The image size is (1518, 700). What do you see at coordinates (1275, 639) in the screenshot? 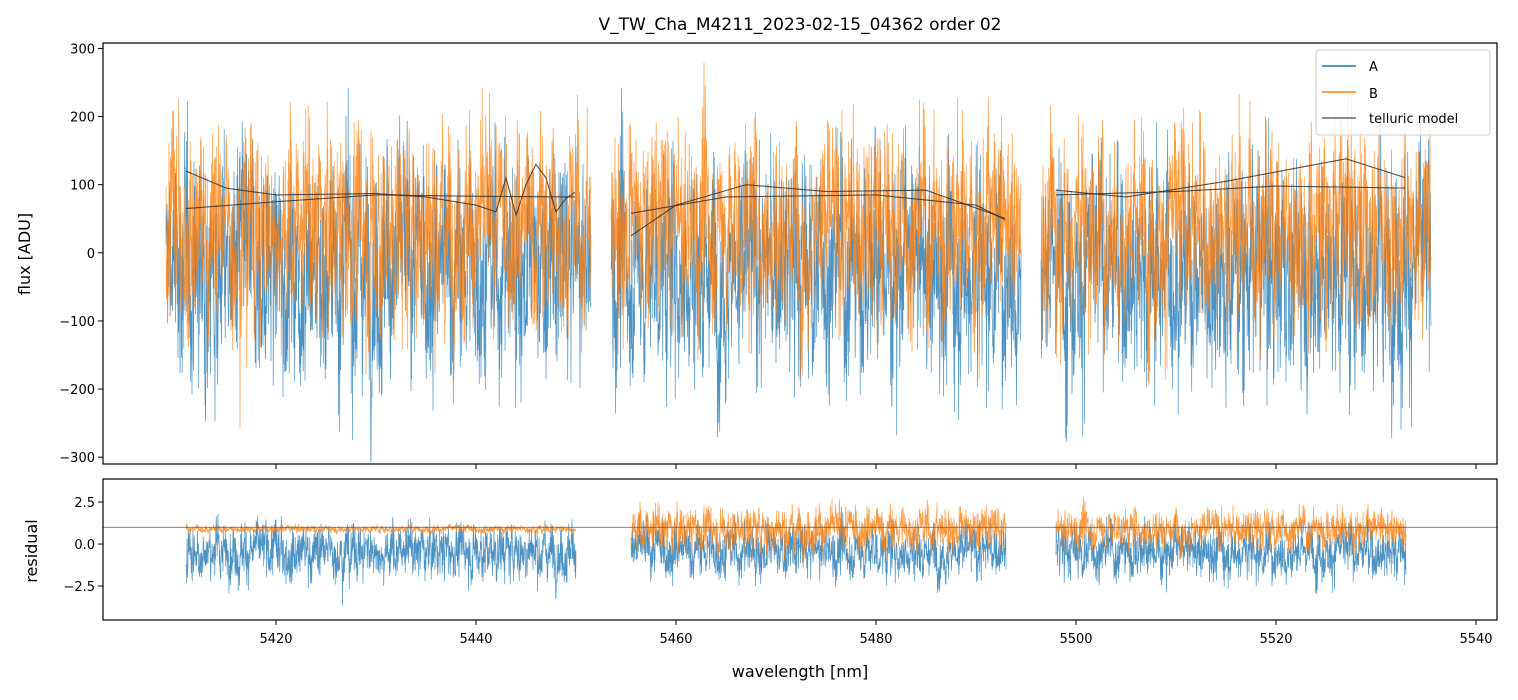
I see `x-tick-label: 5520` at bounding box center [1275, 639].